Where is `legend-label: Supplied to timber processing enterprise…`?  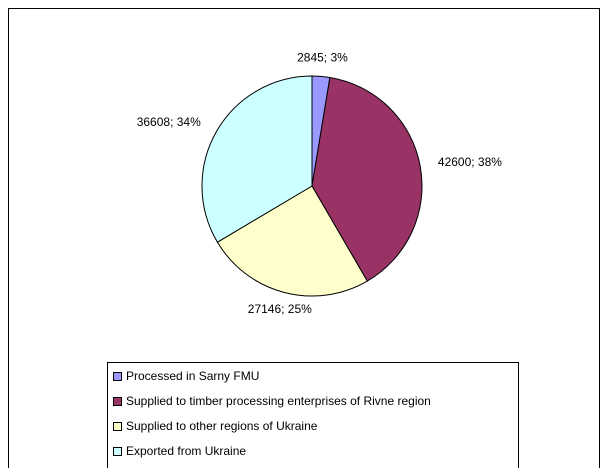 legend-label: Supplied to timber processing enterprise… is located at coordinates (278, 401).